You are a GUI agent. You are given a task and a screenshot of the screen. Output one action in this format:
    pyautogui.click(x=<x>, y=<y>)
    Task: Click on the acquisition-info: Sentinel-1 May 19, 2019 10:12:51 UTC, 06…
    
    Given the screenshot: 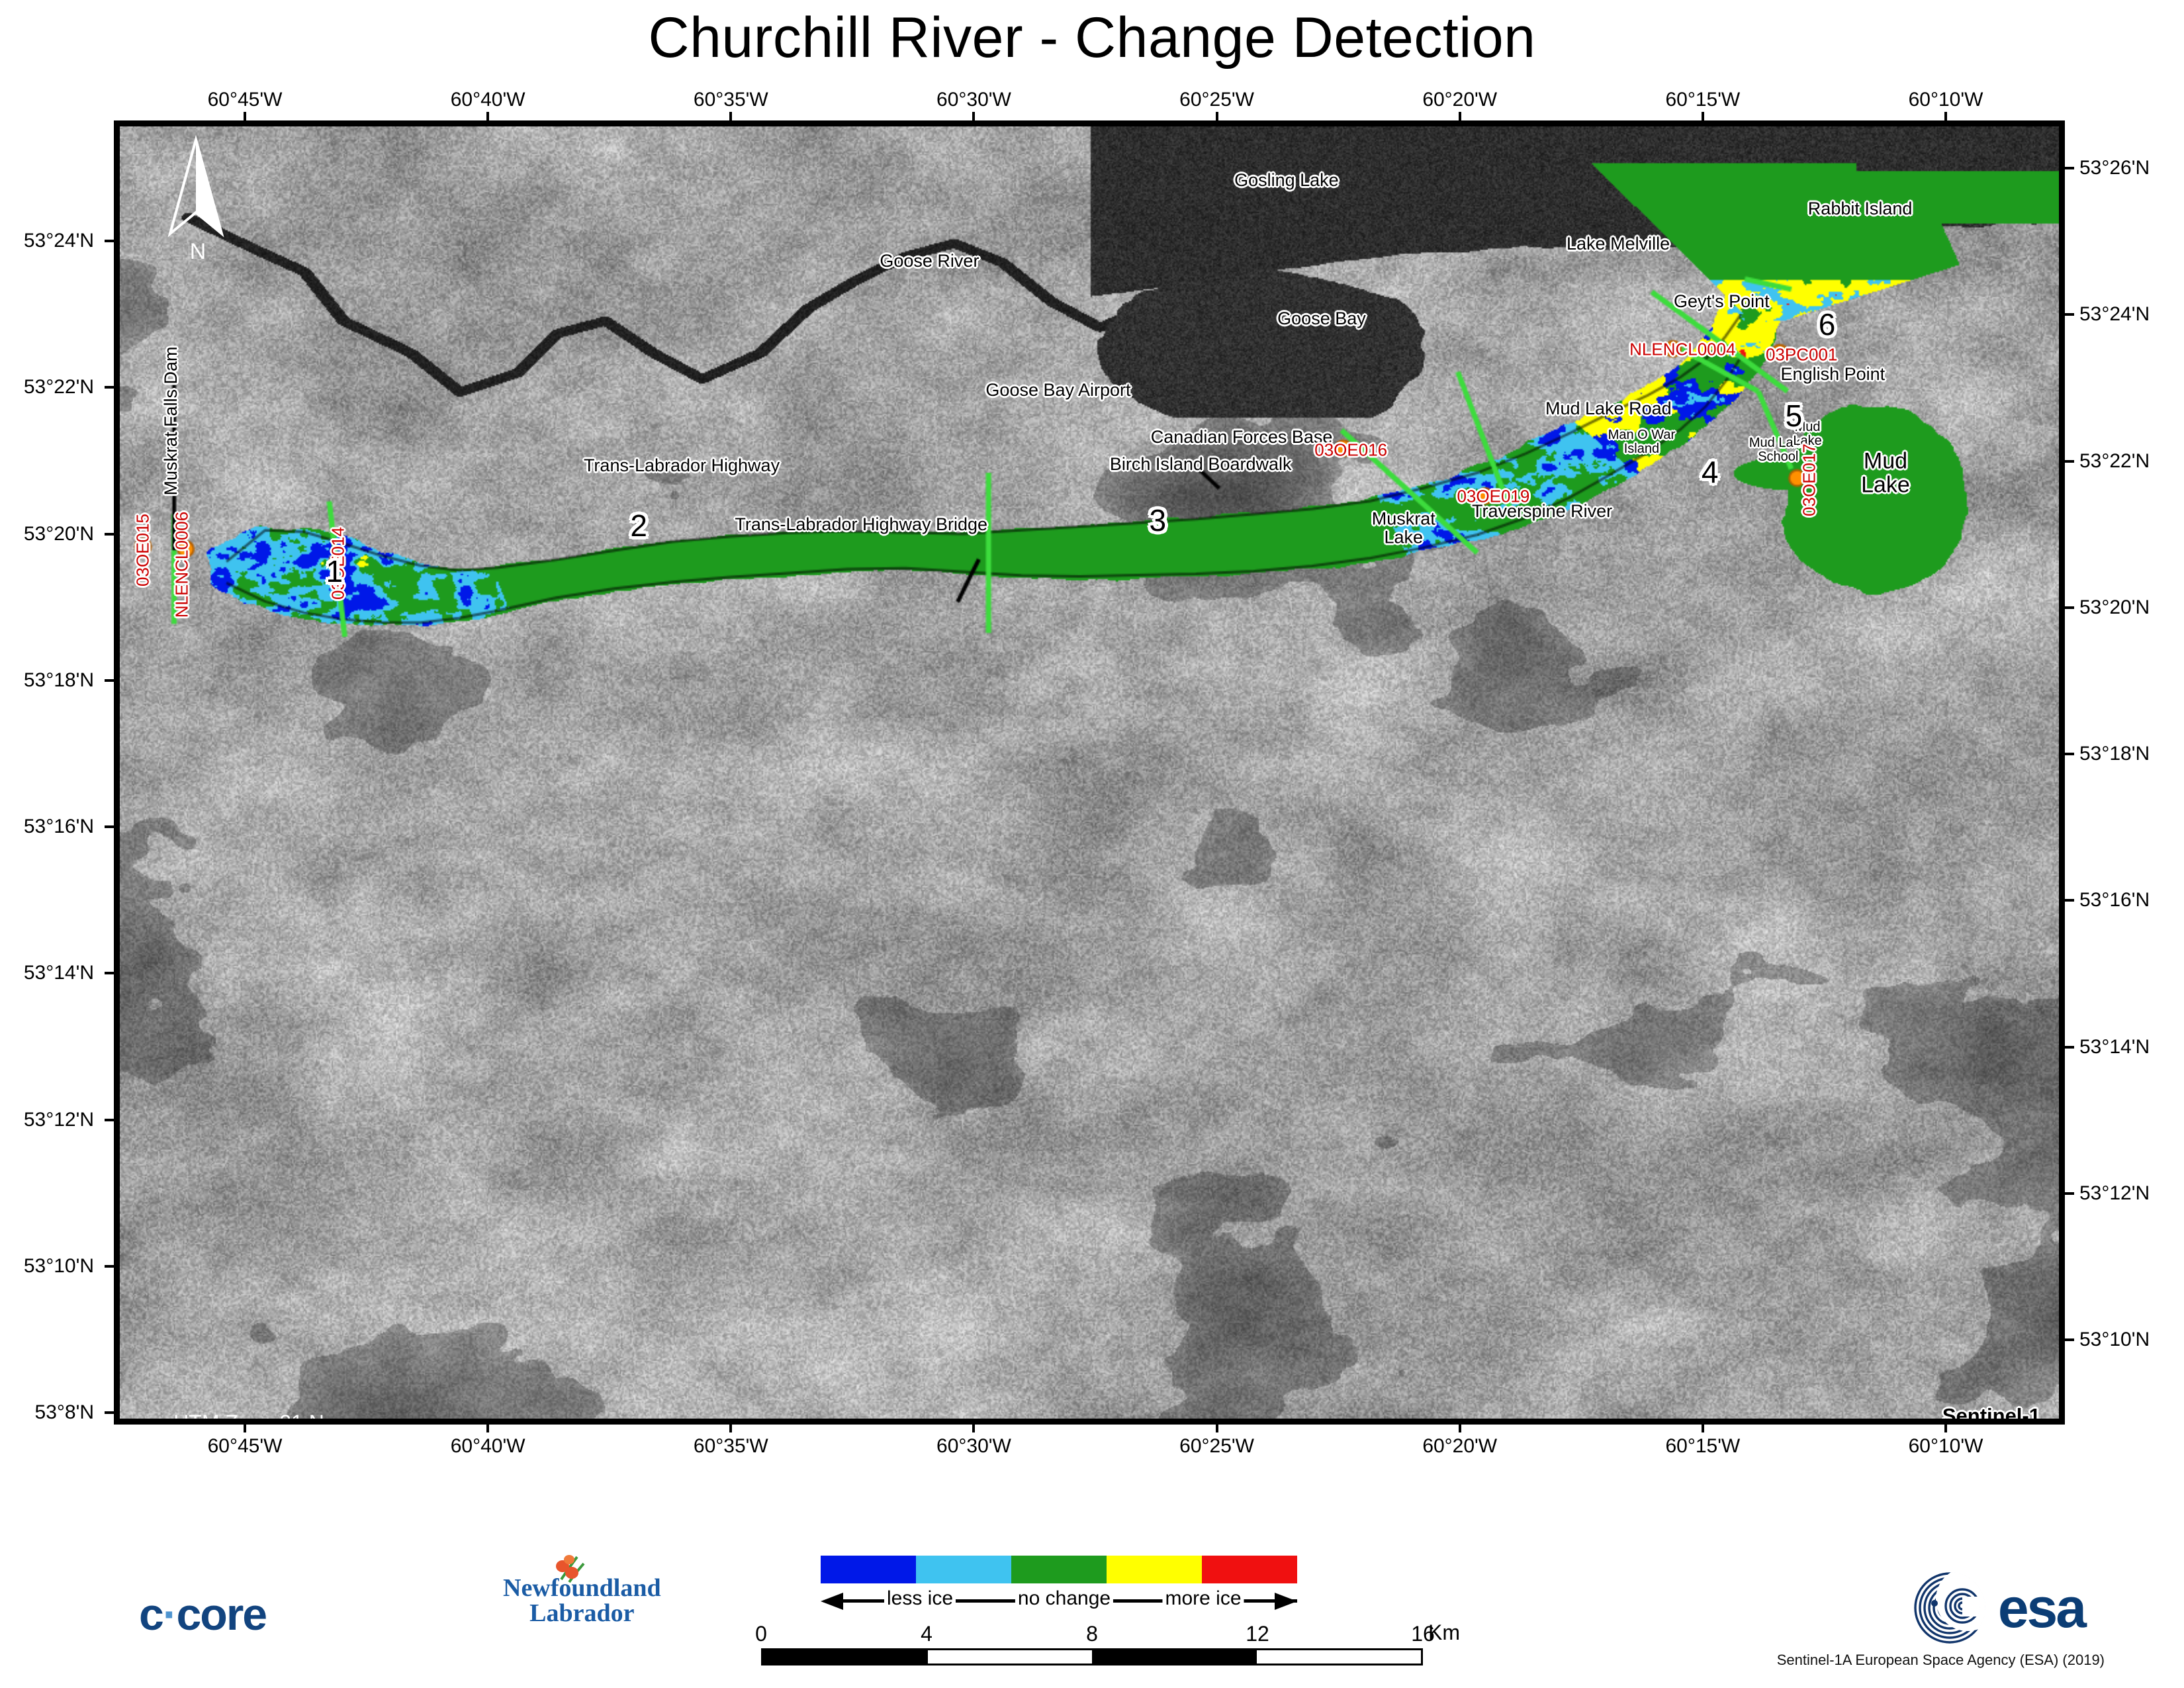 What is the action you would take?
    pyautogui.click(x=1840, y=1411)
    